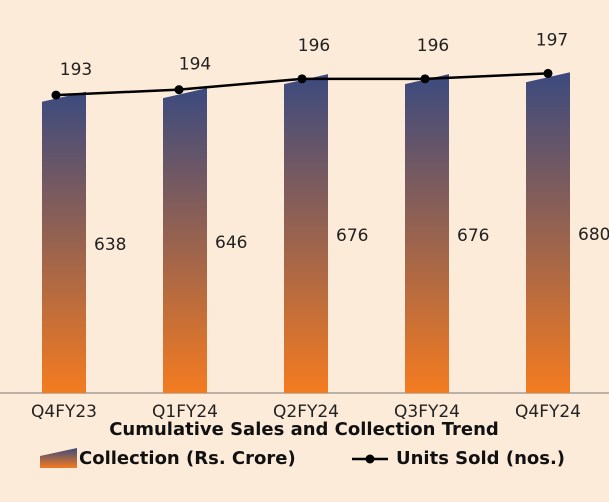 This screenshot has width=609, height=502. I want to click on bar-value-label: 680, so click(593, 235).